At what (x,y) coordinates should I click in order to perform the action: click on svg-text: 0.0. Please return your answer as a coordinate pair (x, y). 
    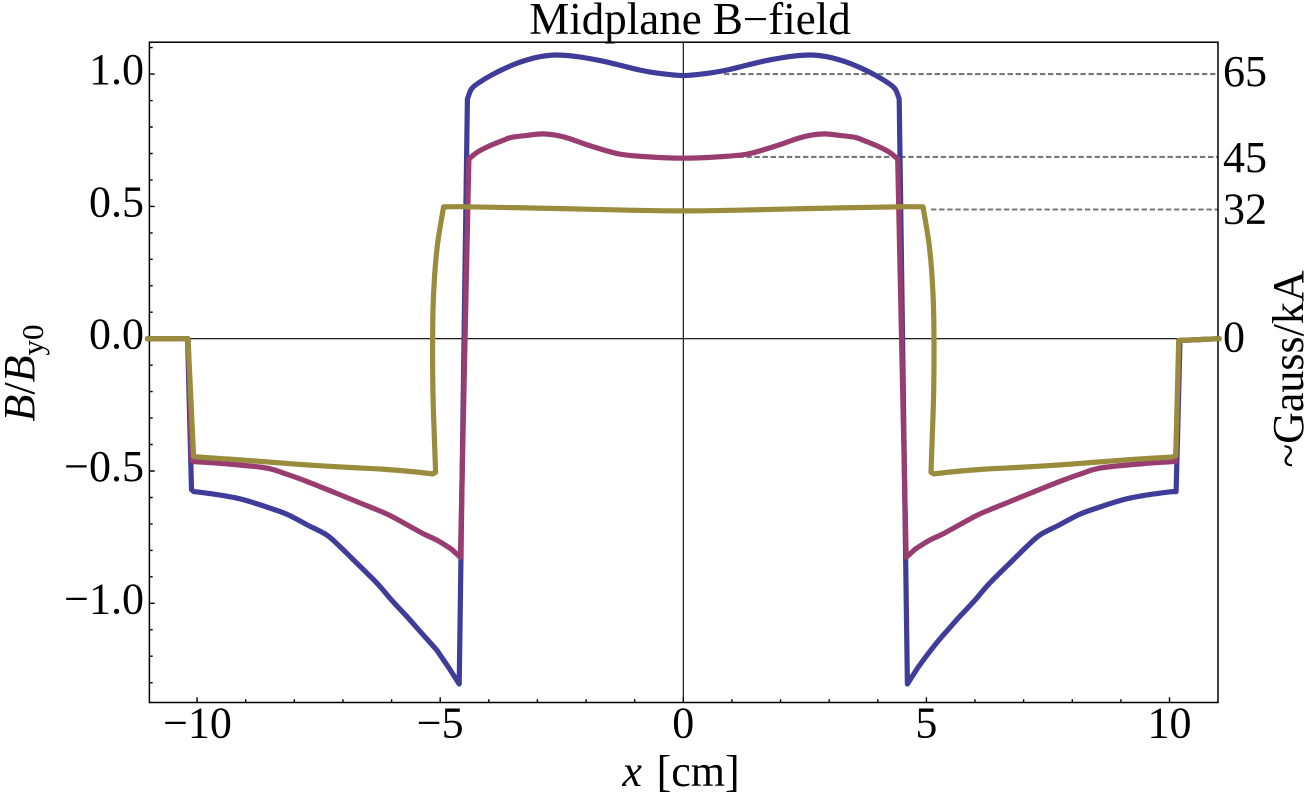
    Looking at the image, I should click on (116, 334).